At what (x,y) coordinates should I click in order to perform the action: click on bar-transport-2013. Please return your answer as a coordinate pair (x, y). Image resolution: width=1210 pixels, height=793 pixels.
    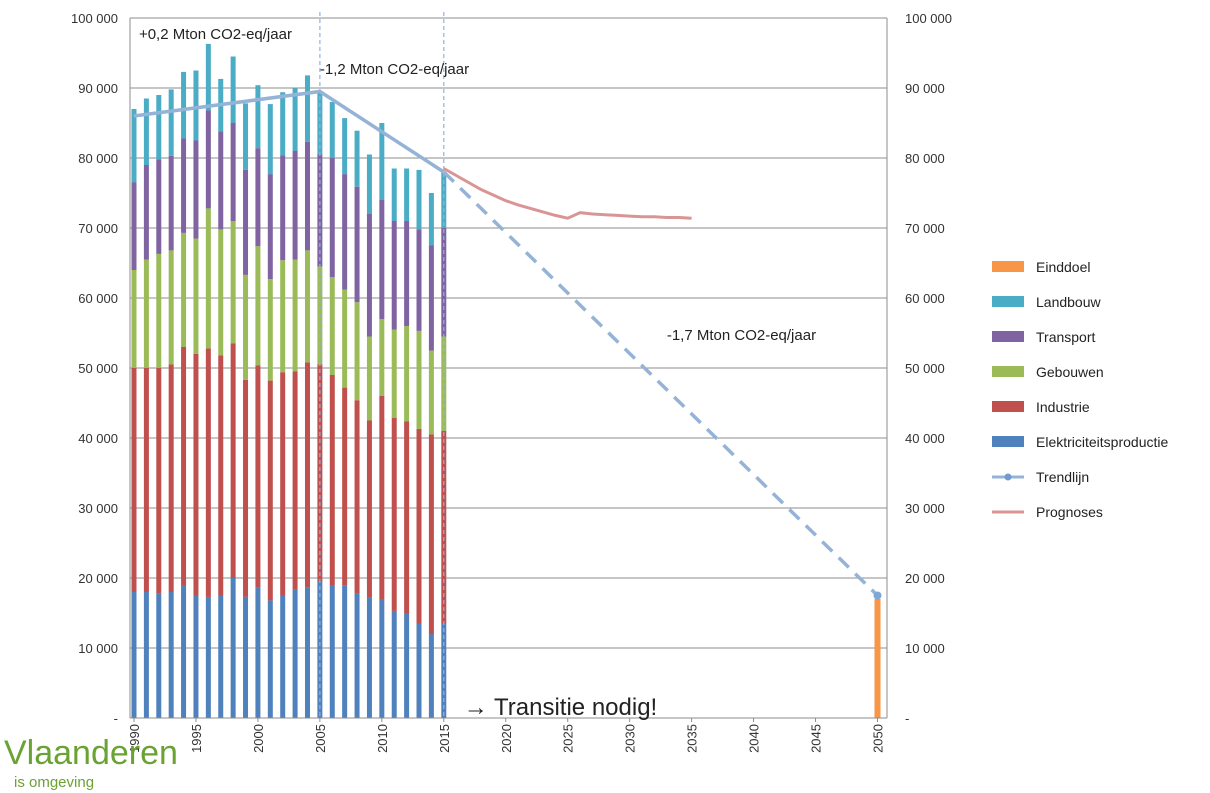
    Looking at the image, I should click on (419, 280).